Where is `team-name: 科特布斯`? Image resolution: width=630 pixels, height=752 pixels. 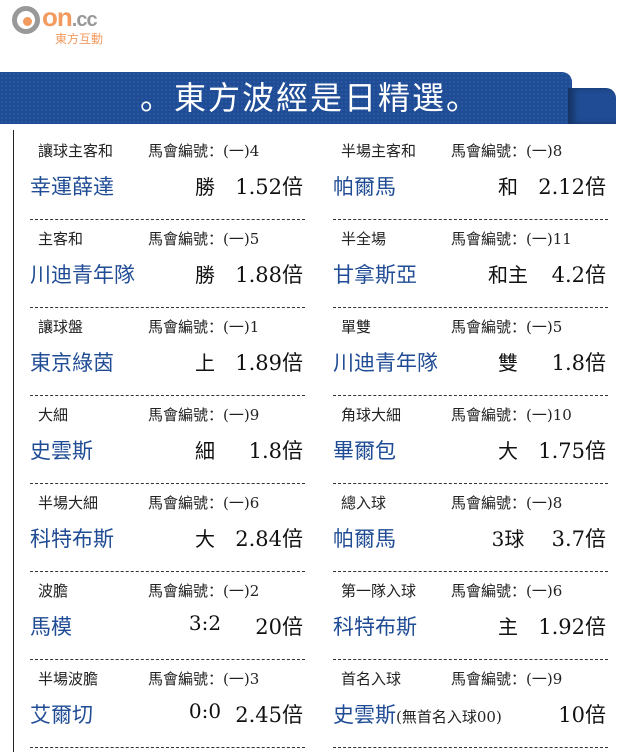 team-name: 科特布斯 is located at coordinates (72, 538).